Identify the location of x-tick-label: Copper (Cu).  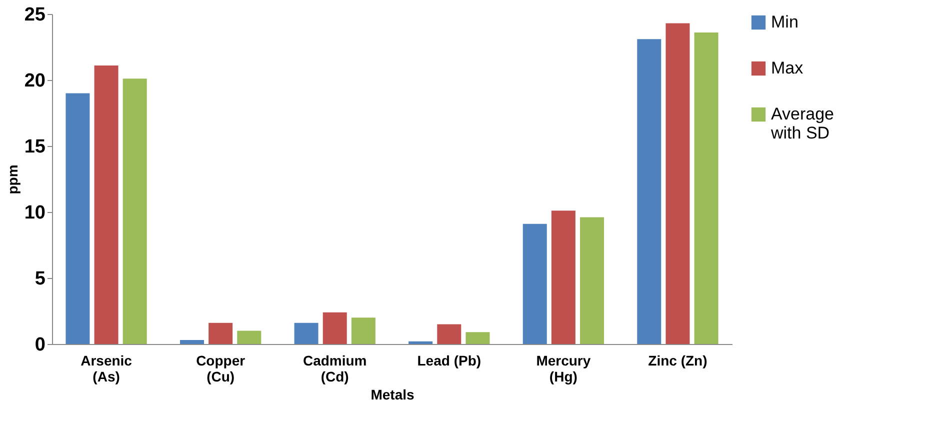
(221, 368).